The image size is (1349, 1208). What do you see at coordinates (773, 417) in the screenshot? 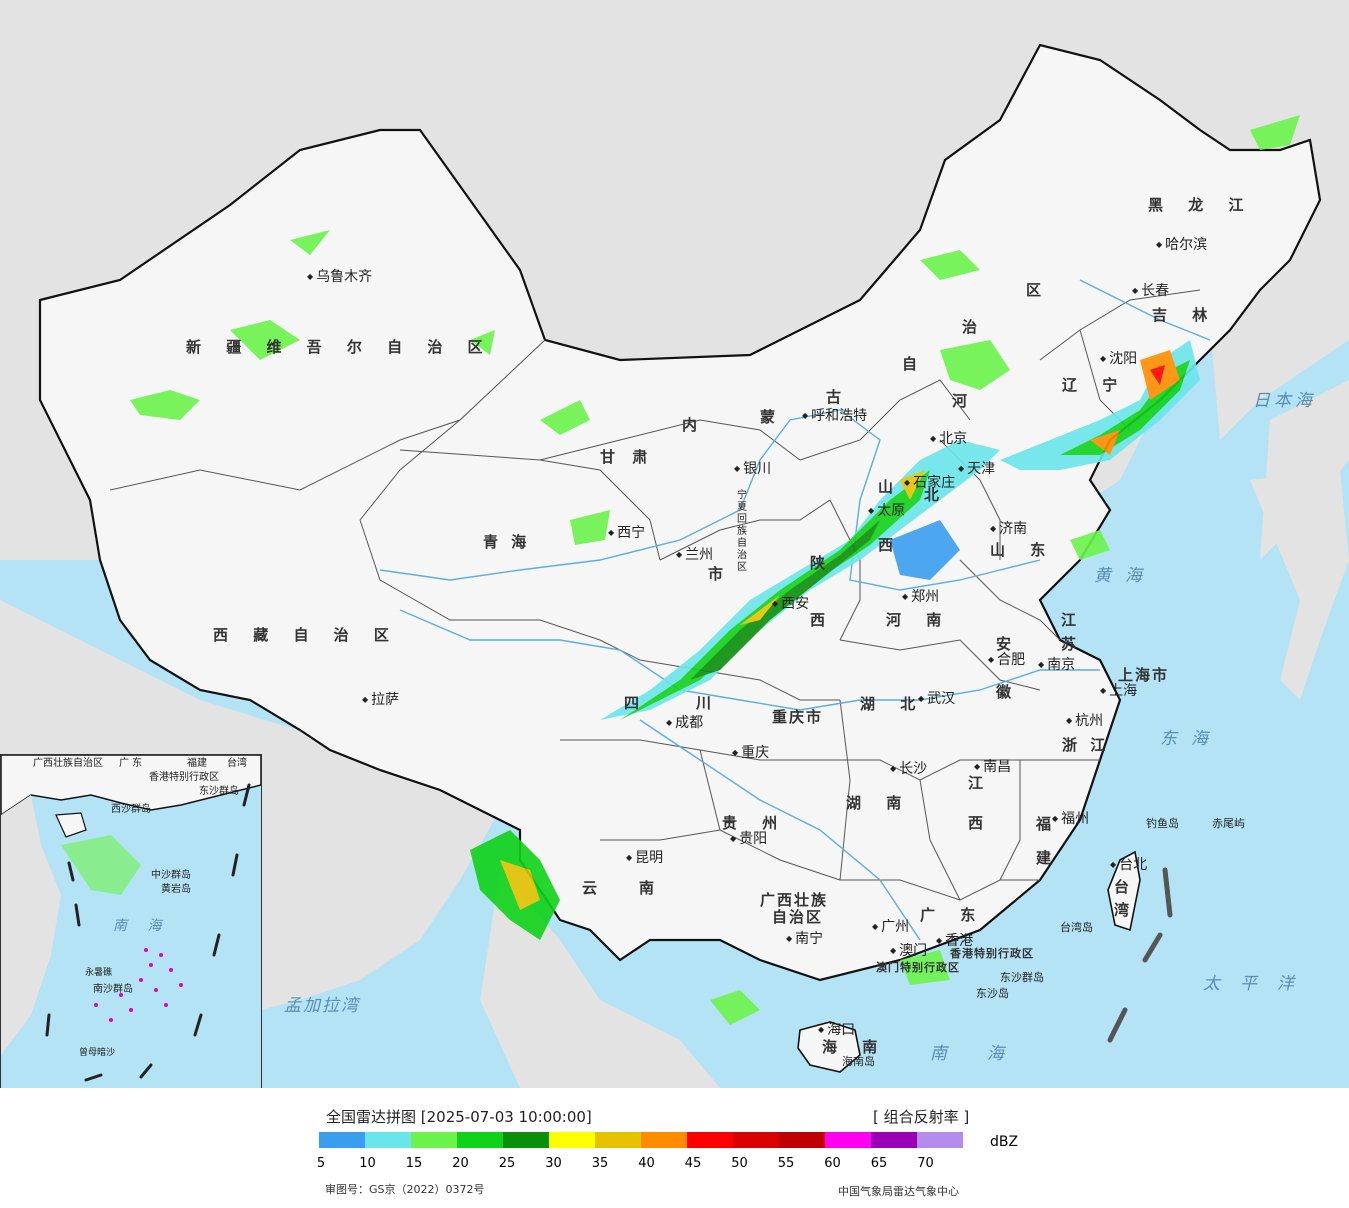
I see `province-label-neimeng-2: 蒙` at bounding box center [773, 417].